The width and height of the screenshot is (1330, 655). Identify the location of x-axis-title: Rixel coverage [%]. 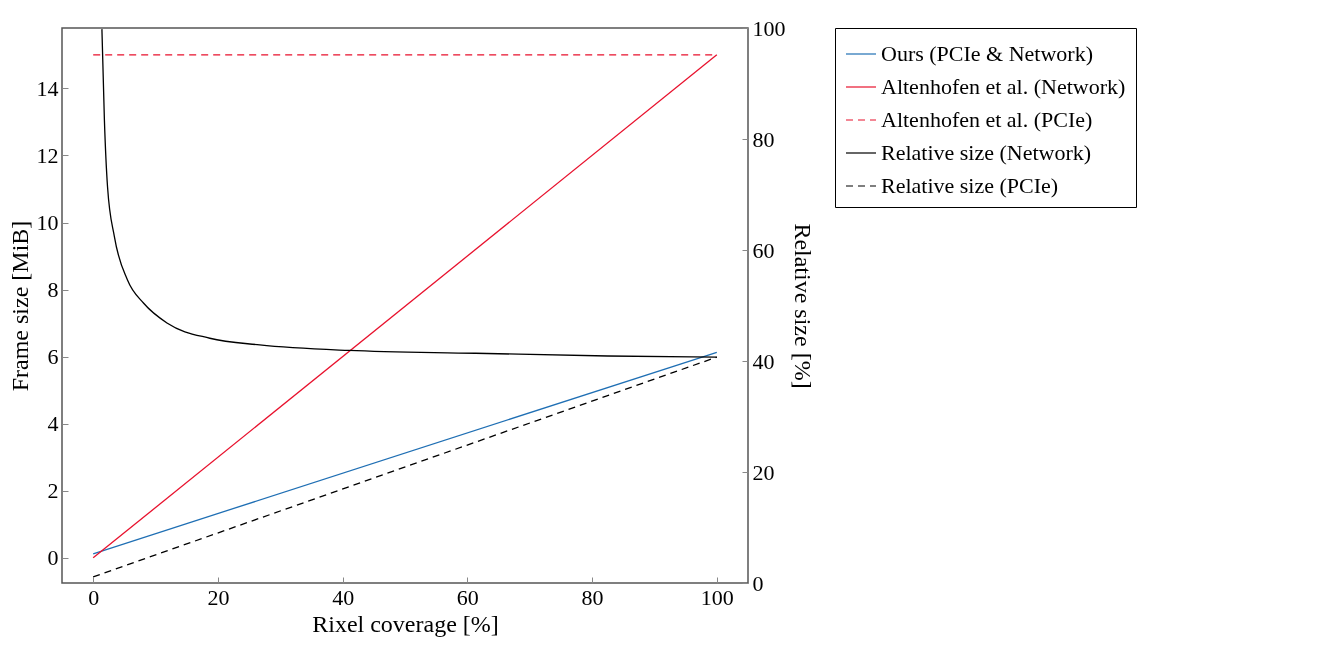
(405, 623).